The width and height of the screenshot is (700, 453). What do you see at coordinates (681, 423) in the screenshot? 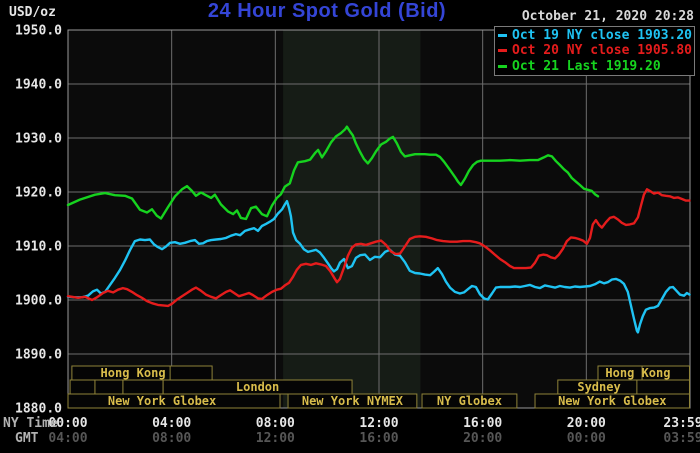
I see `x-tick-label-ny: 23:59` at bounding box center [681, 423].